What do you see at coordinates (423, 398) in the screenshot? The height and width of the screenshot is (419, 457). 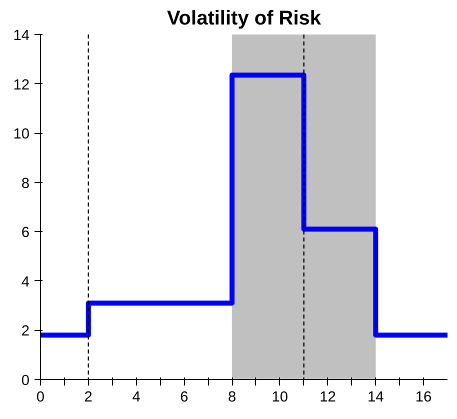 I see `x-tick-label: 16` at bounding box center [423, 398].